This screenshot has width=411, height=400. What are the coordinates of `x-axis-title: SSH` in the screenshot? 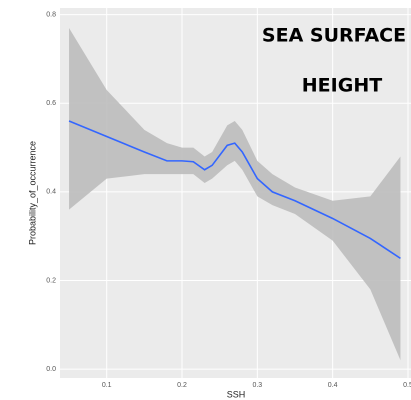 It's located at (236, 394).